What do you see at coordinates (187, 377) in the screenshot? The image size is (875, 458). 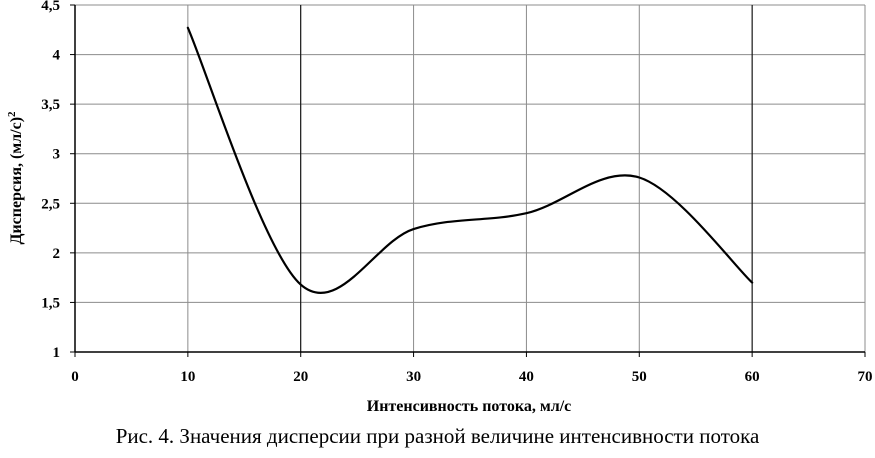 I see `x-tick-label: 10` at bounding box center [187, 377].